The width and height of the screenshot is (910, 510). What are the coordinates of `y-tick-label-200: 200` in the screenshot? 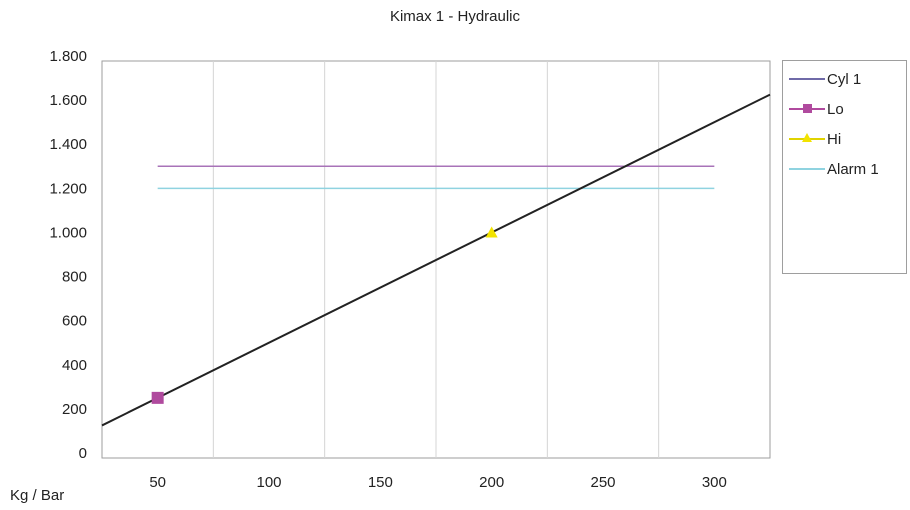 It's located at (74, 409).